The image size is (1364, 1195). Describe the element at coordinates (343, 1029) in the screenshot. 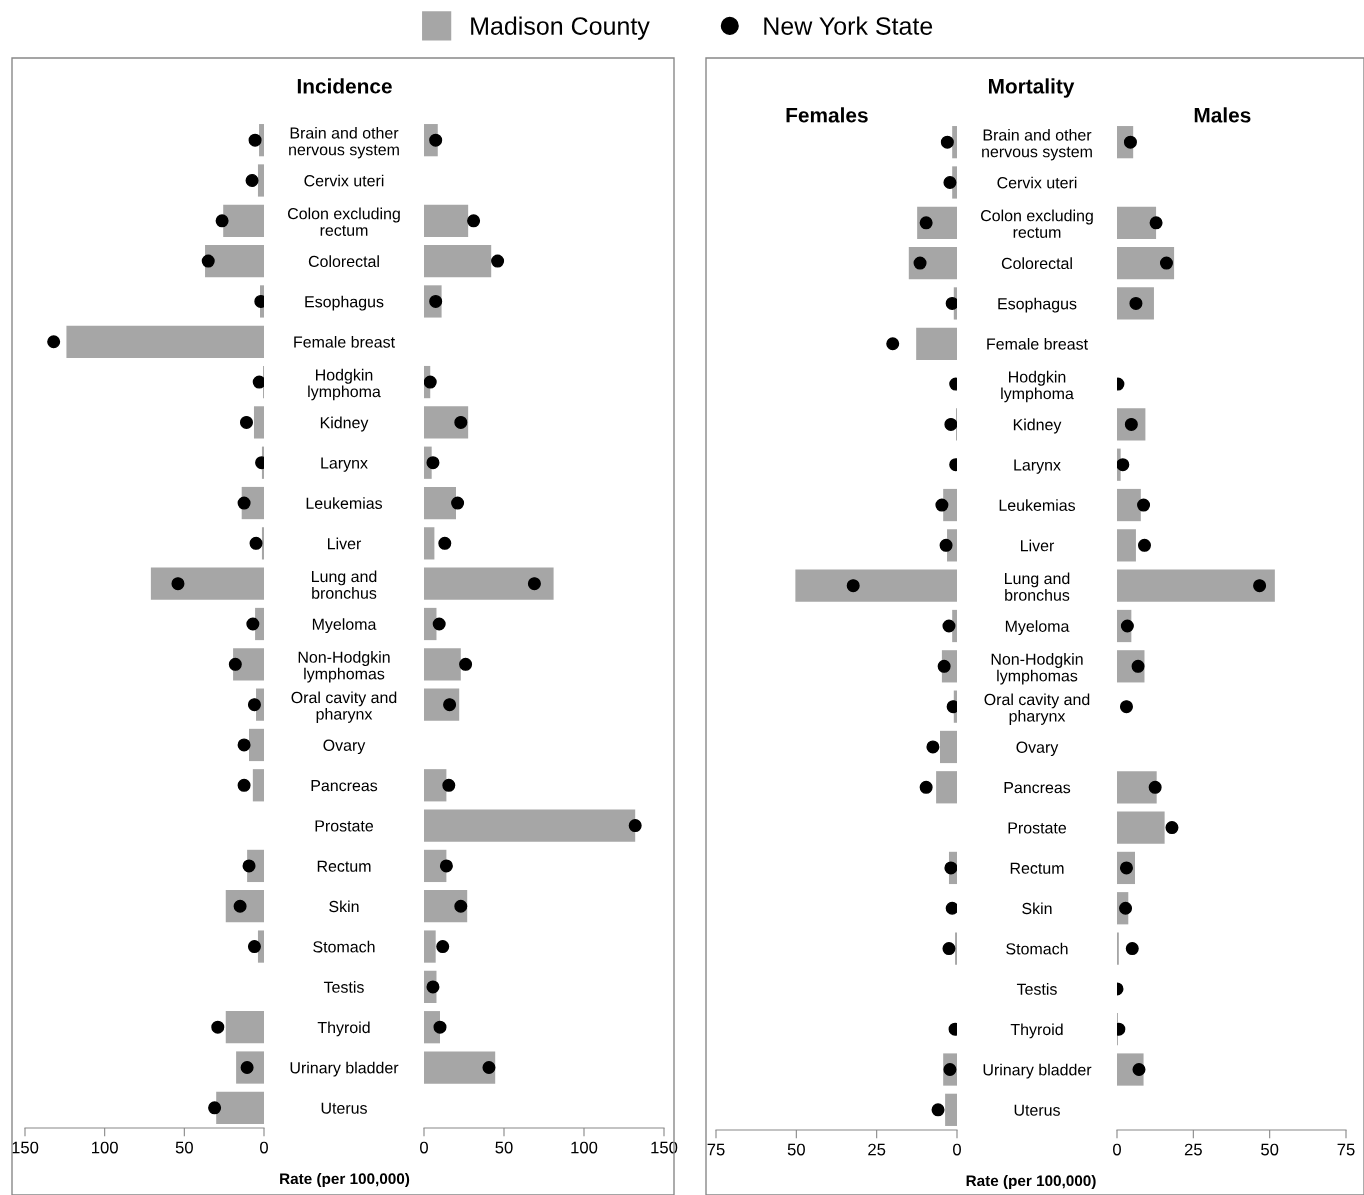

I see `y-tick-label: Thyroid` at that location.